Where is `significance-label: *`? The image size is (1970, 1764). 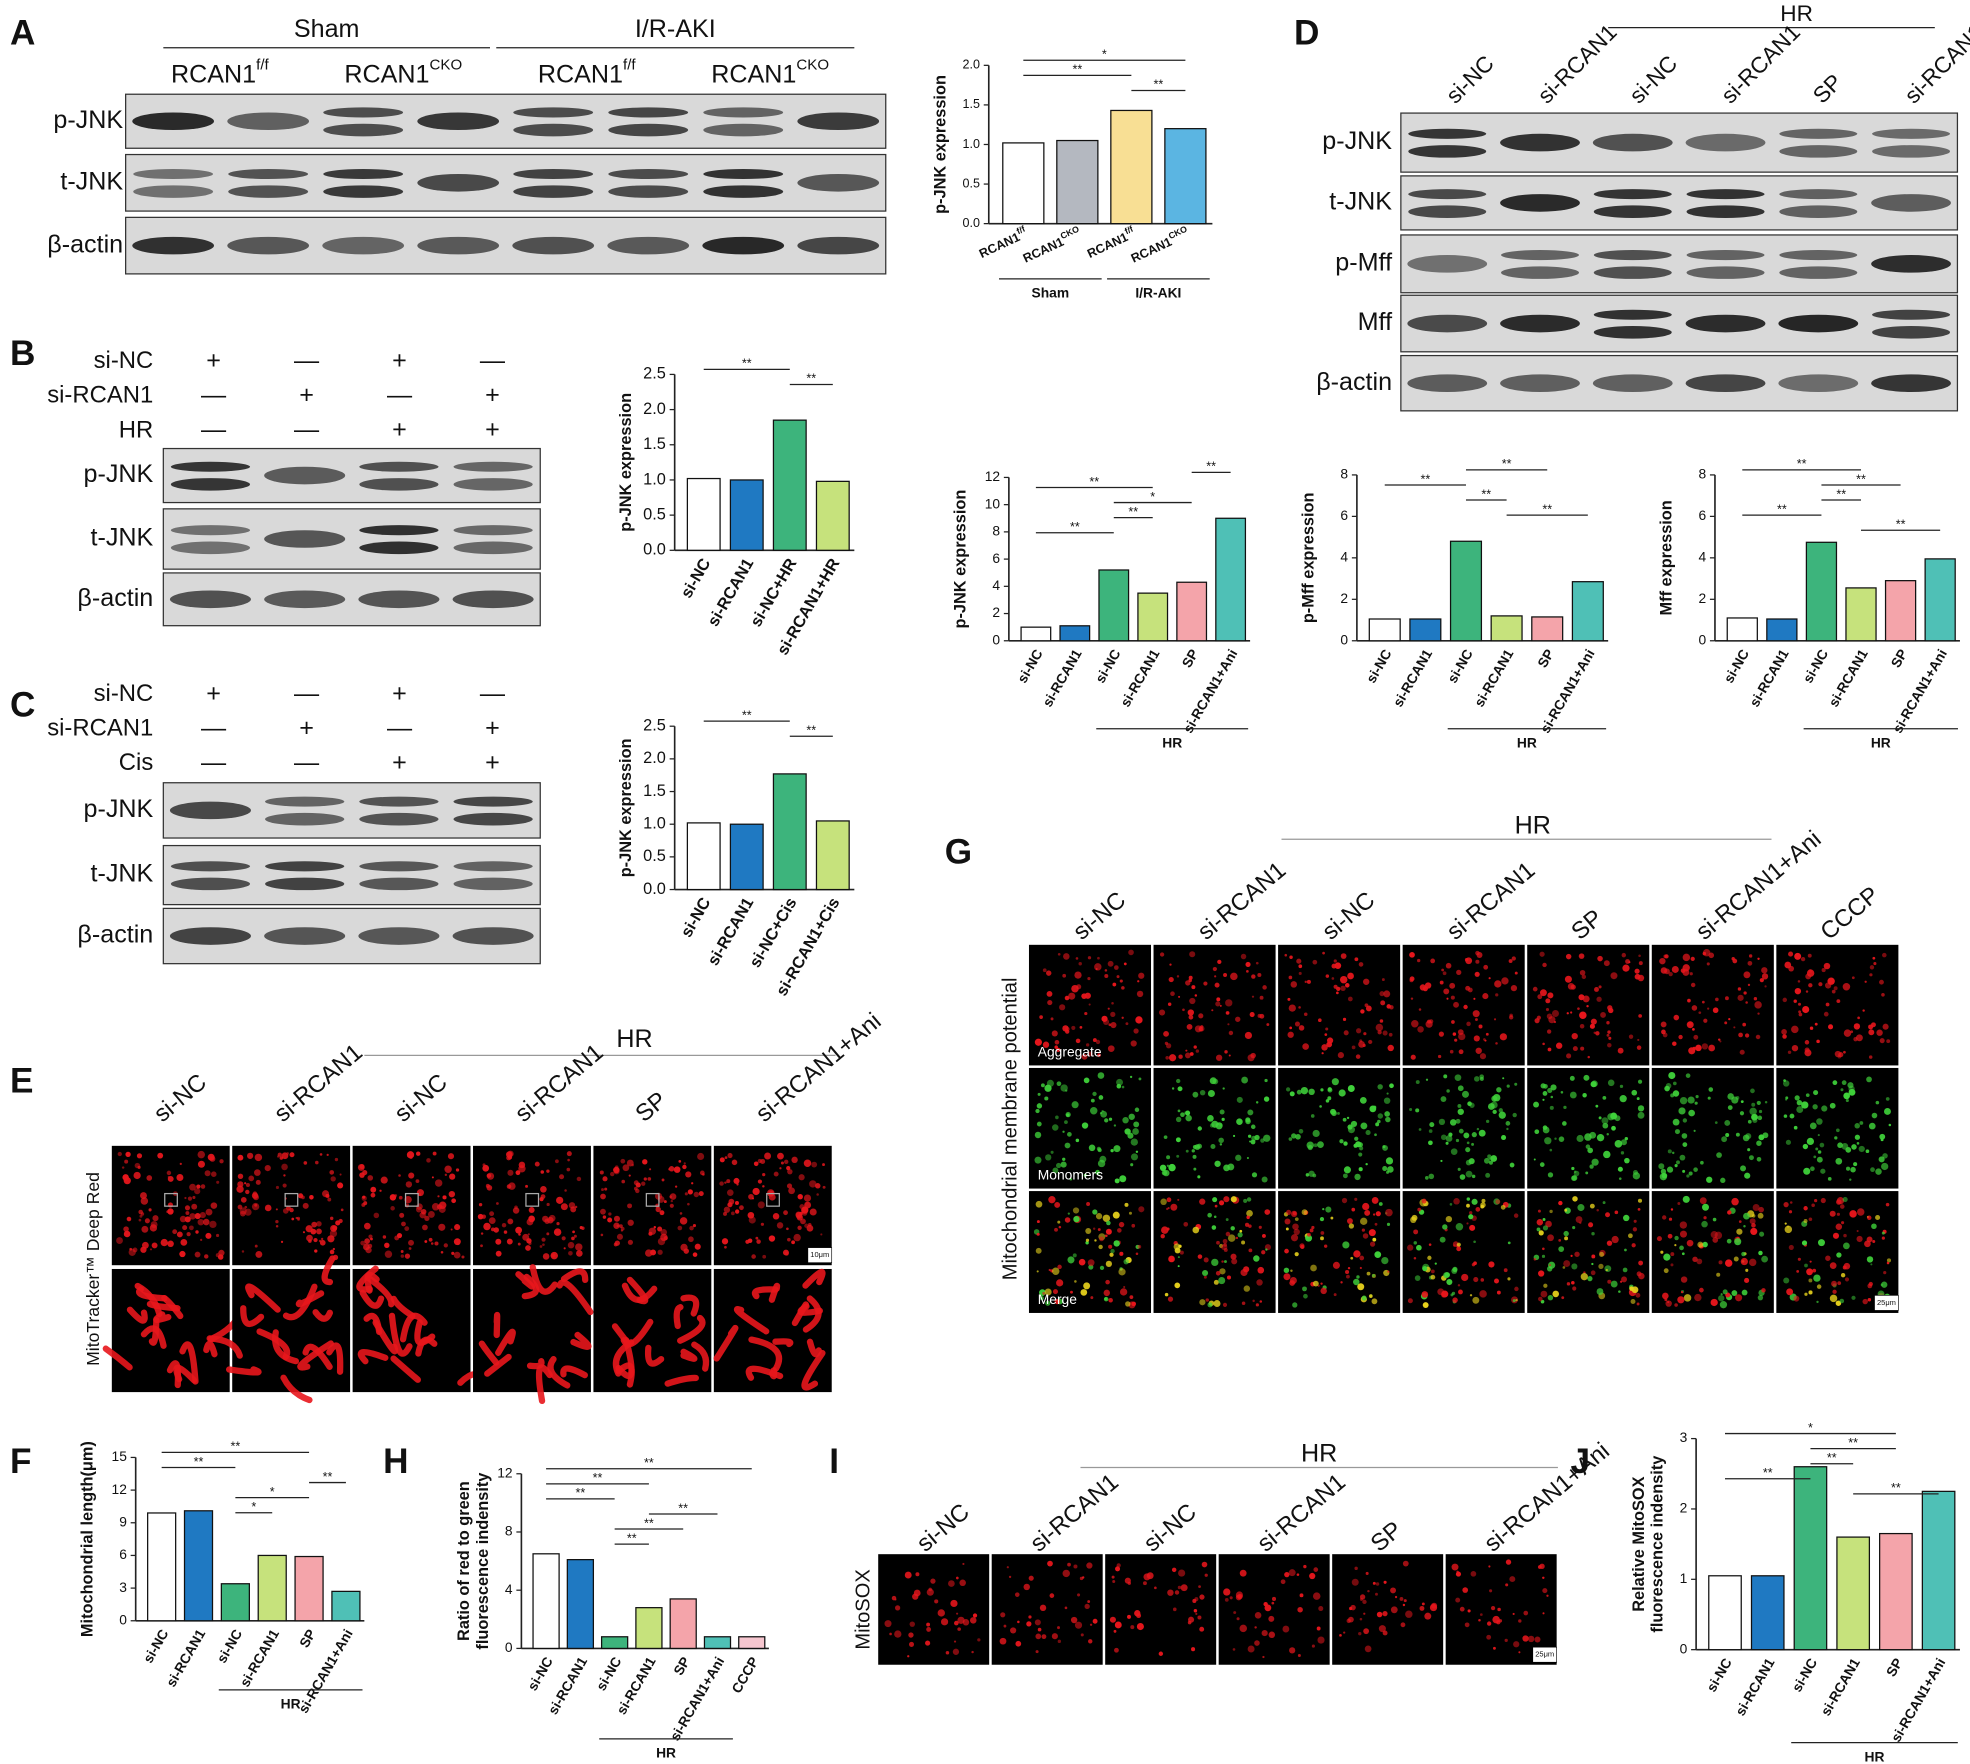 significance-label: * is located at coordinates (1104, 55).